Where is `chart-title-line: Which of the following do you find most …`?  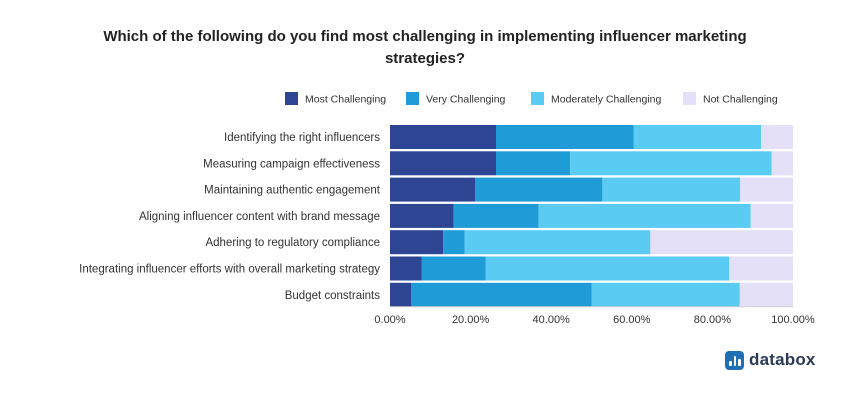 chart-title-line: Which of the following do you find most … is located at coordinates (424, 36).